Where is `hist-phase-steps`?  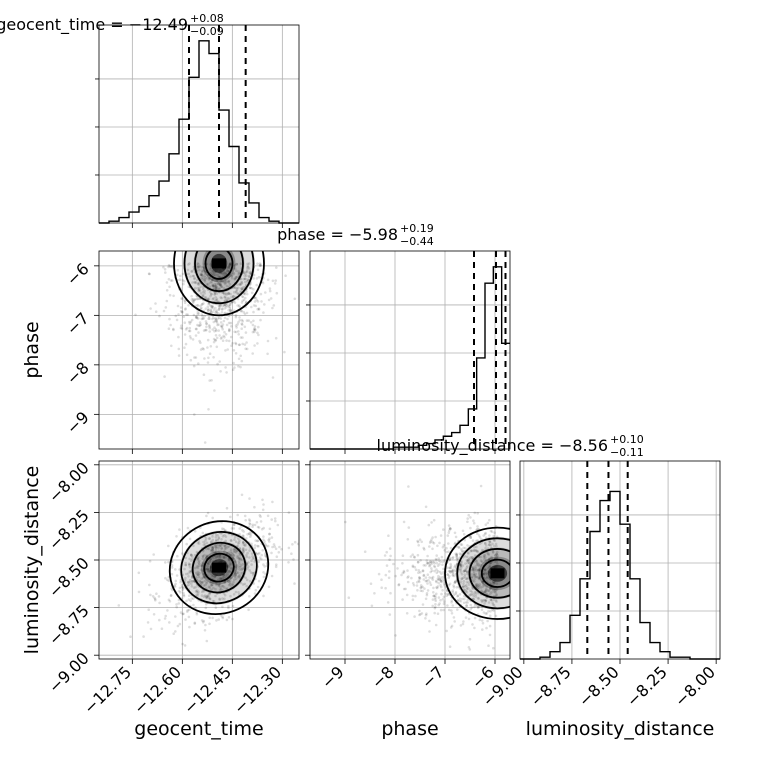 hist-phase-steps is located at coordinates (410, 358).